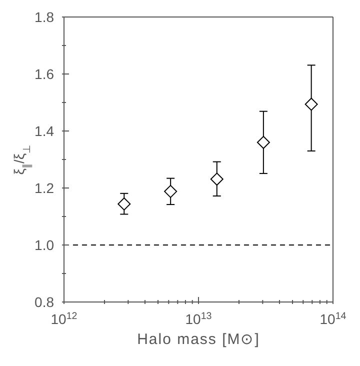 The image size is (360, 366). Describe the element at coordinates (44, 302) in the screenshot. I see `y-tick-label: 0.8` at that location.